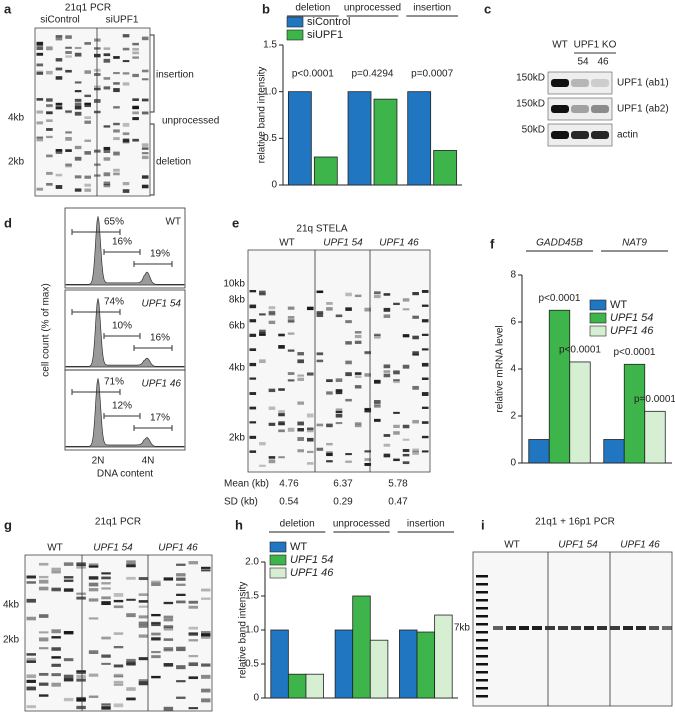  What do you see at coordinates (559, 243) in the screenshot?
I see `category-label: GADD45B` at bounding box center [559, 243].